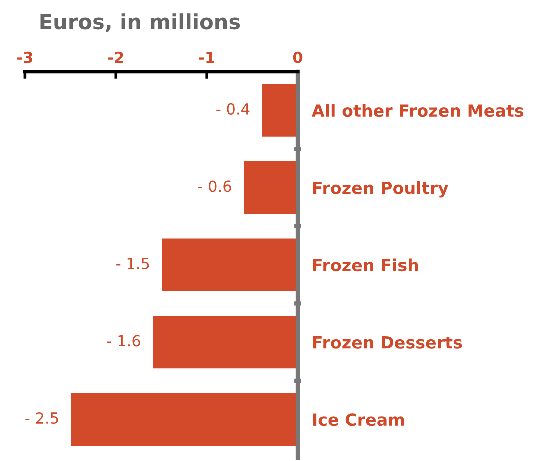  What do you see at coordinates (418, 111) in the screenshot?
I see `y-tick-label: All other Frozen Meats` at bounding box center [418, 111].